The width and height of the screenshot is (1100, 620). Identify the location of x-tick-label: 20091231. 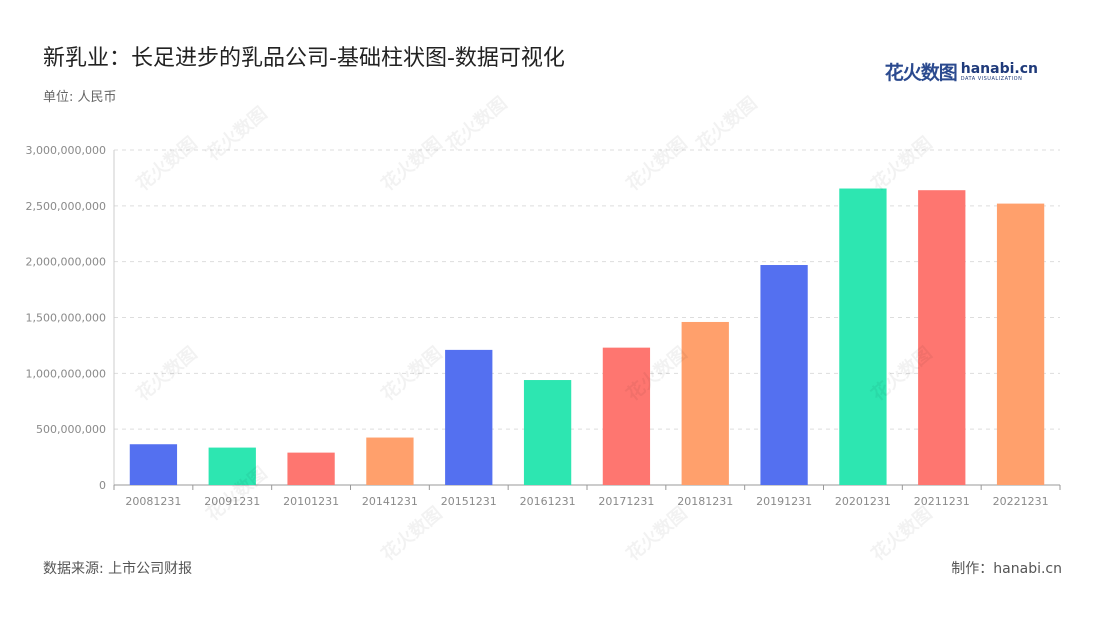
(232, 501).